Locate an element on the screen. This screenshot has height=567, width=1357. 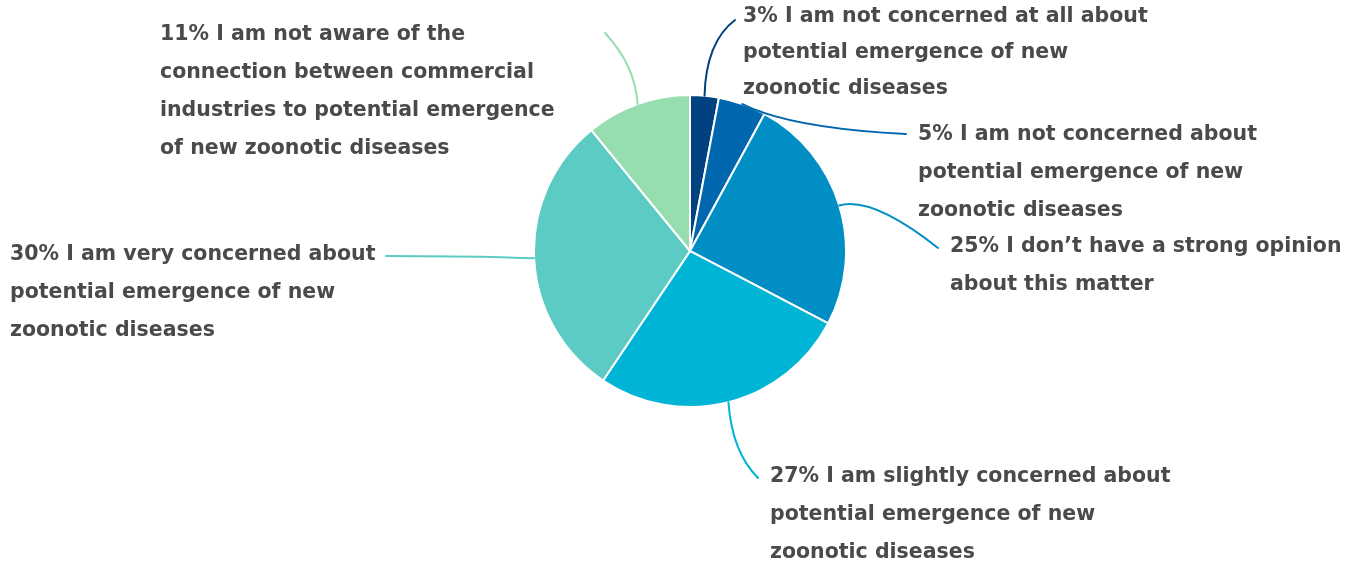
slice-label: 30% I am very concerned about potential emergence of new zoonotic diseases is located at coordinates (193, 290).